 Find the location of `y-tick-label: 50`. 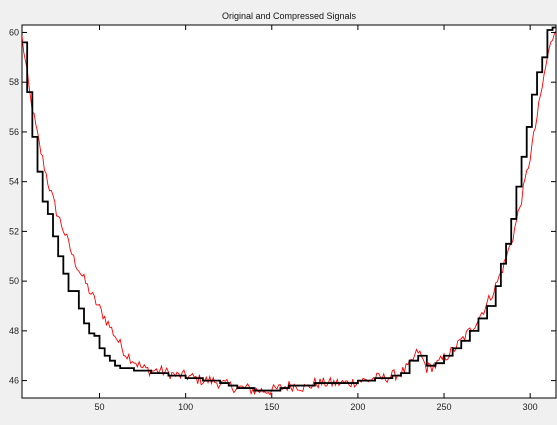

y-tick-label: 50 is located at coordinates (14, 281).